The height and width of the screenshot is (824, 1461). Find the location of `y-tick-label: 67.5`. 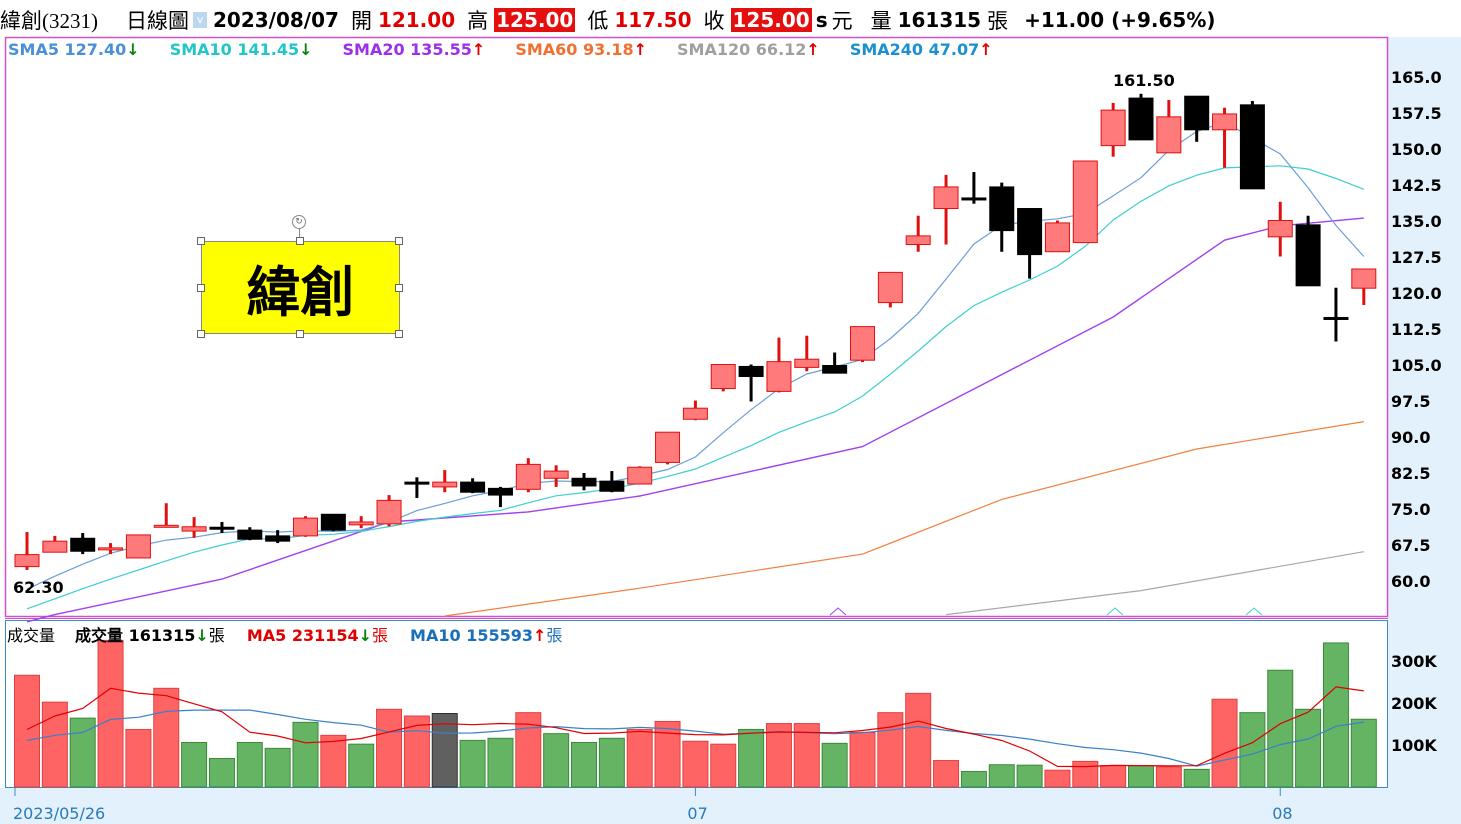

y-tick-label: 67.5 is located at coordinates (1410, 545).